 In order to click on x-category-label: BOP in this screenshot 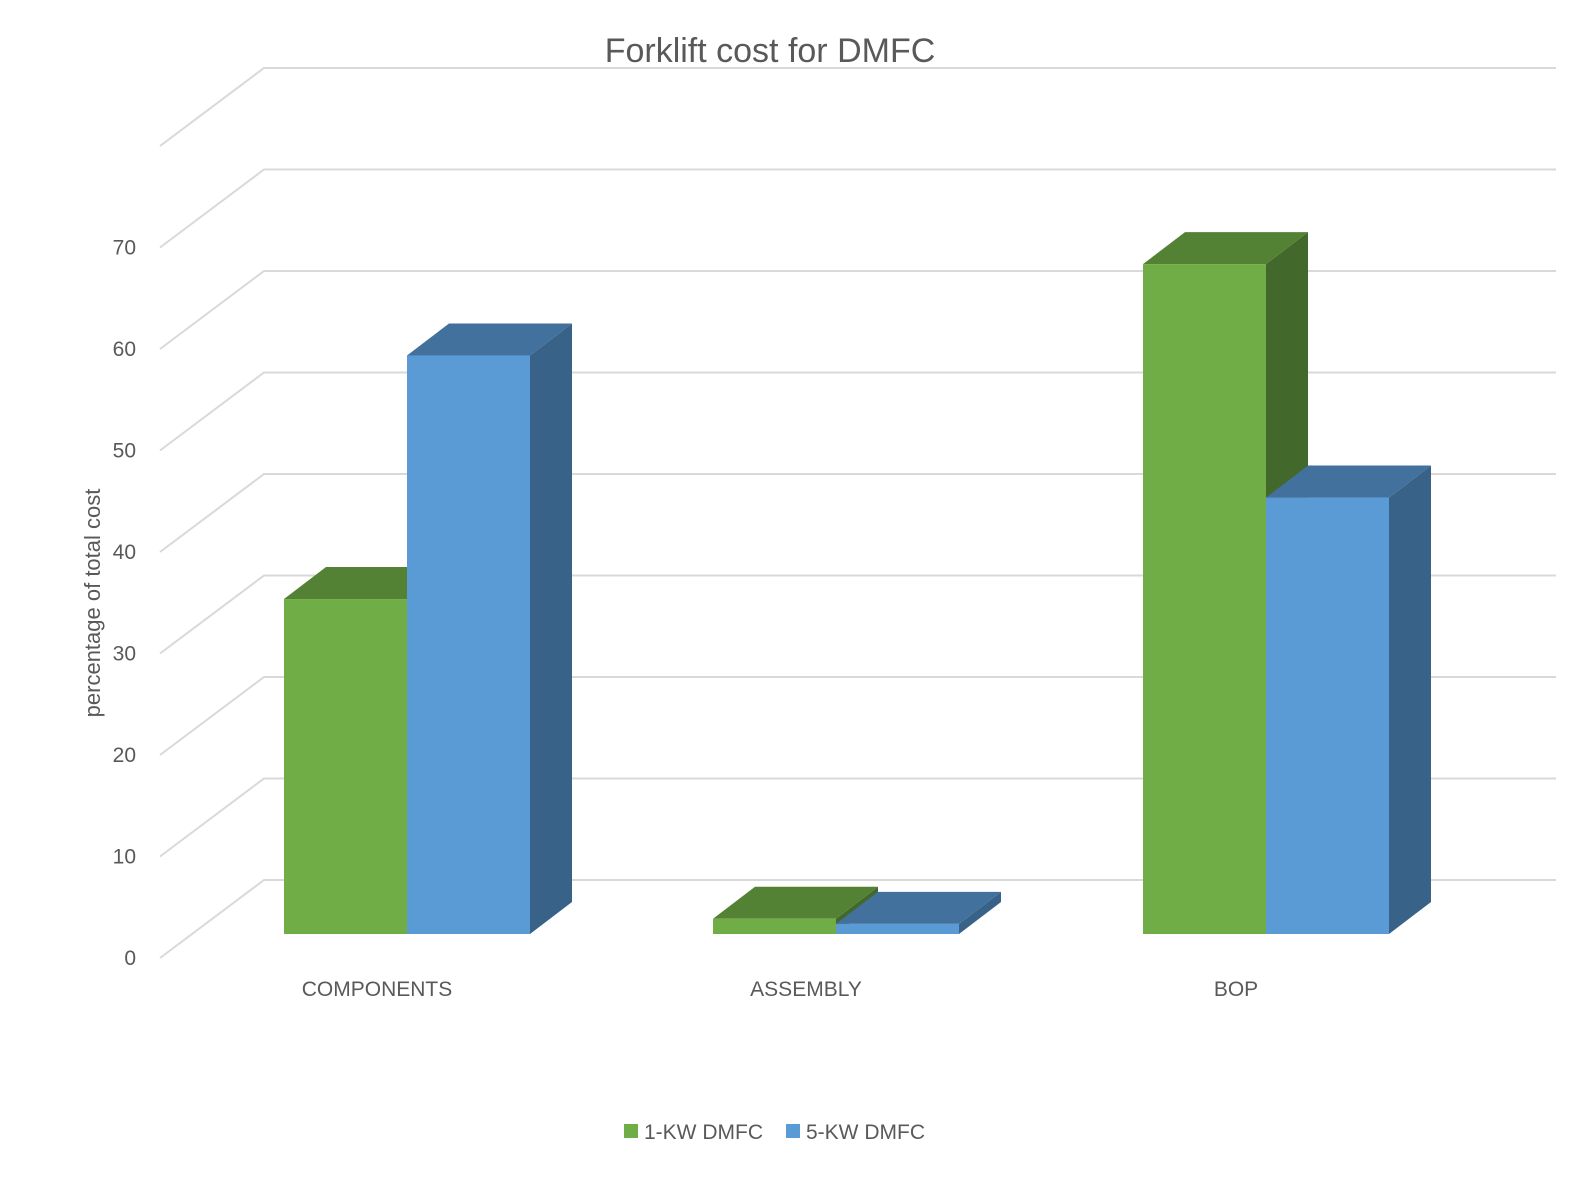, I will do `click(1236, 989)`.